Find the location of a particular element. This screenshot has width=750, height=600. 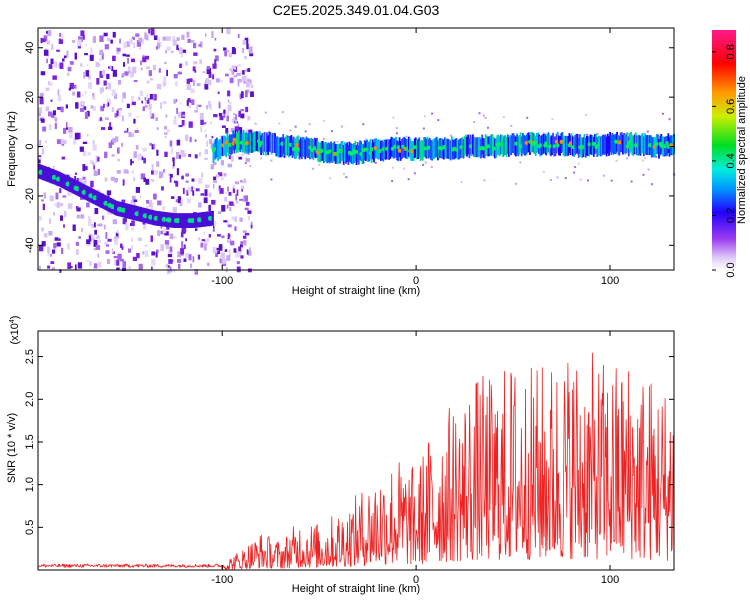

figure-title: C2E5.2025.349.01.04.G03 is located at coordinates (356, 10).